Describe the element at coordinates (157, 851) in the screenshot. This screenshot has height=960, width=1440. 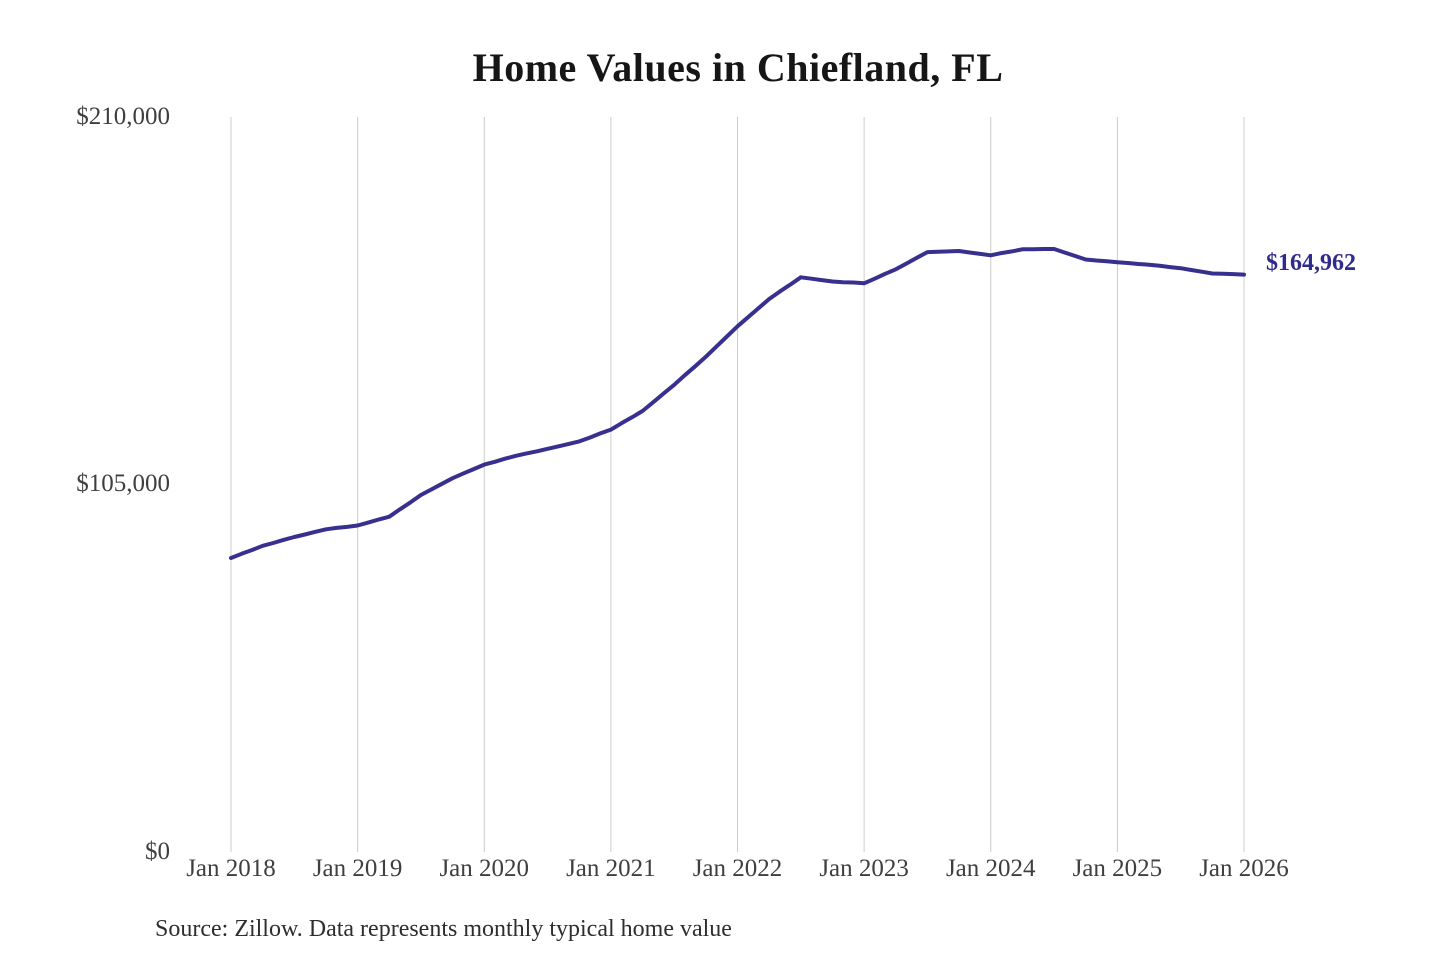
I see `y-axis-label-0: $0` at that location.